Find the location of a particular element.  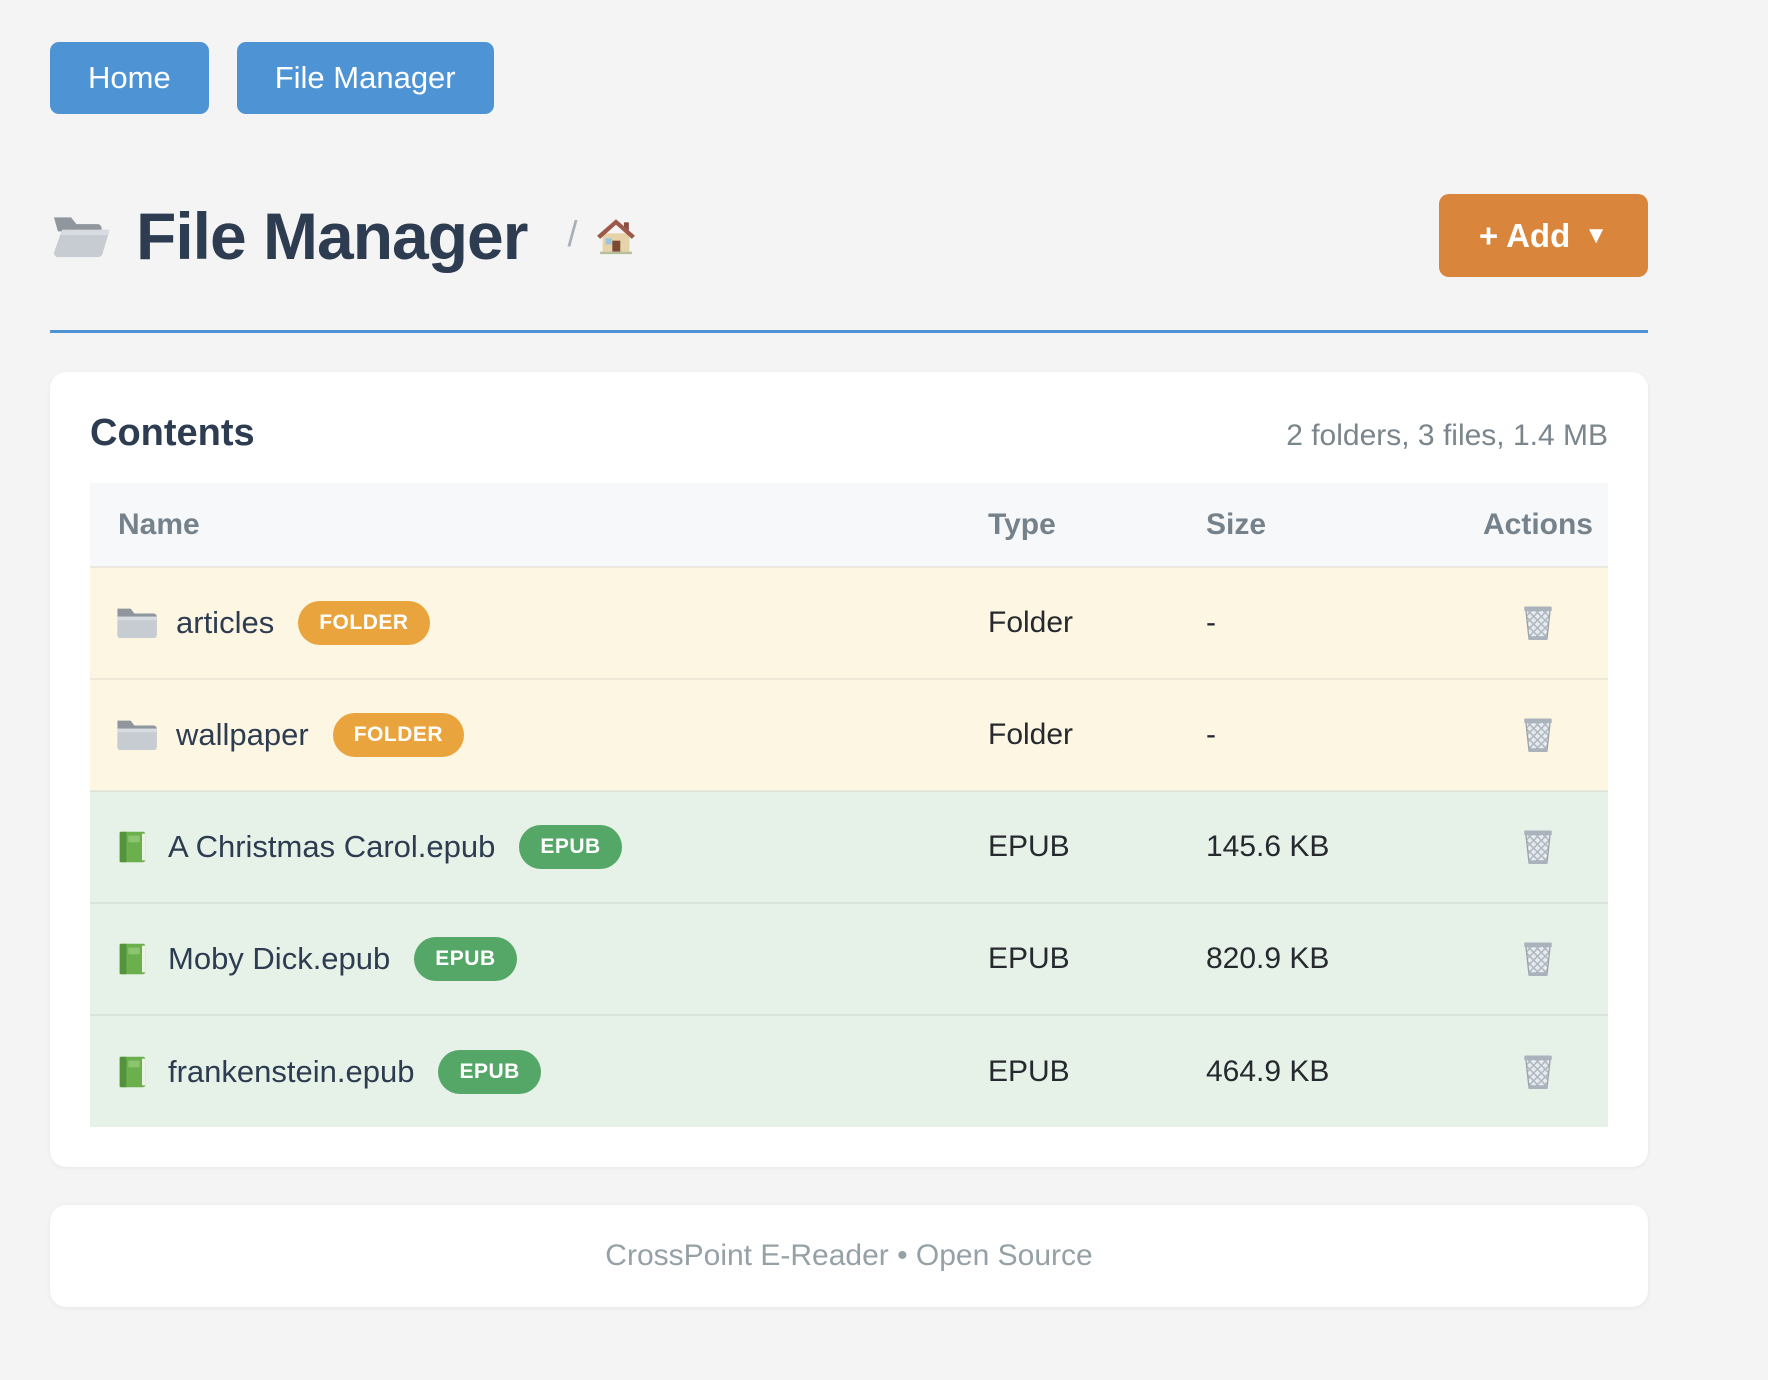

column-header-size: Size is located at coordinates (1318, 525).